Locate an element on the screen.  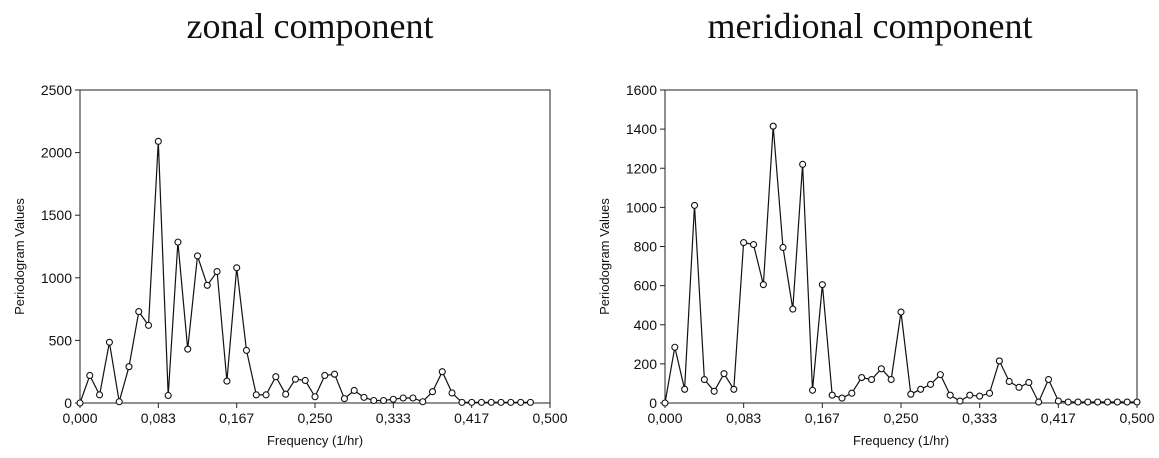
y-tick-label: 600 is located at coordinates (646, 286).